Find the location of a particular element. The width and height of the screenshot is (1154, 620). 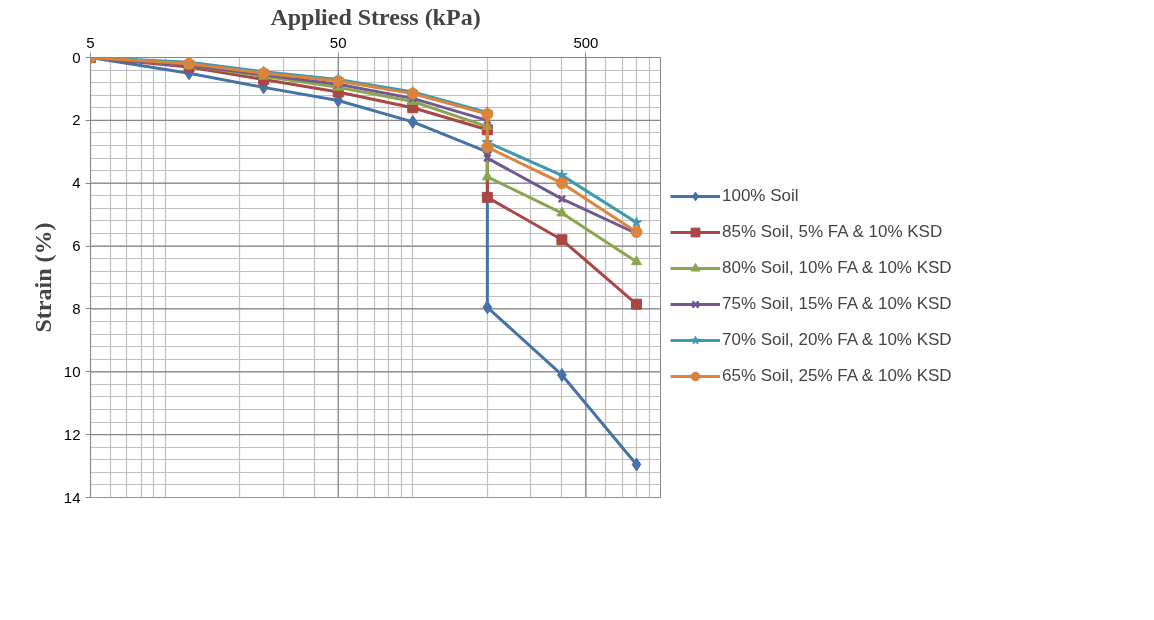

y-tick-label: 14 is located at coordinates (72, 497).